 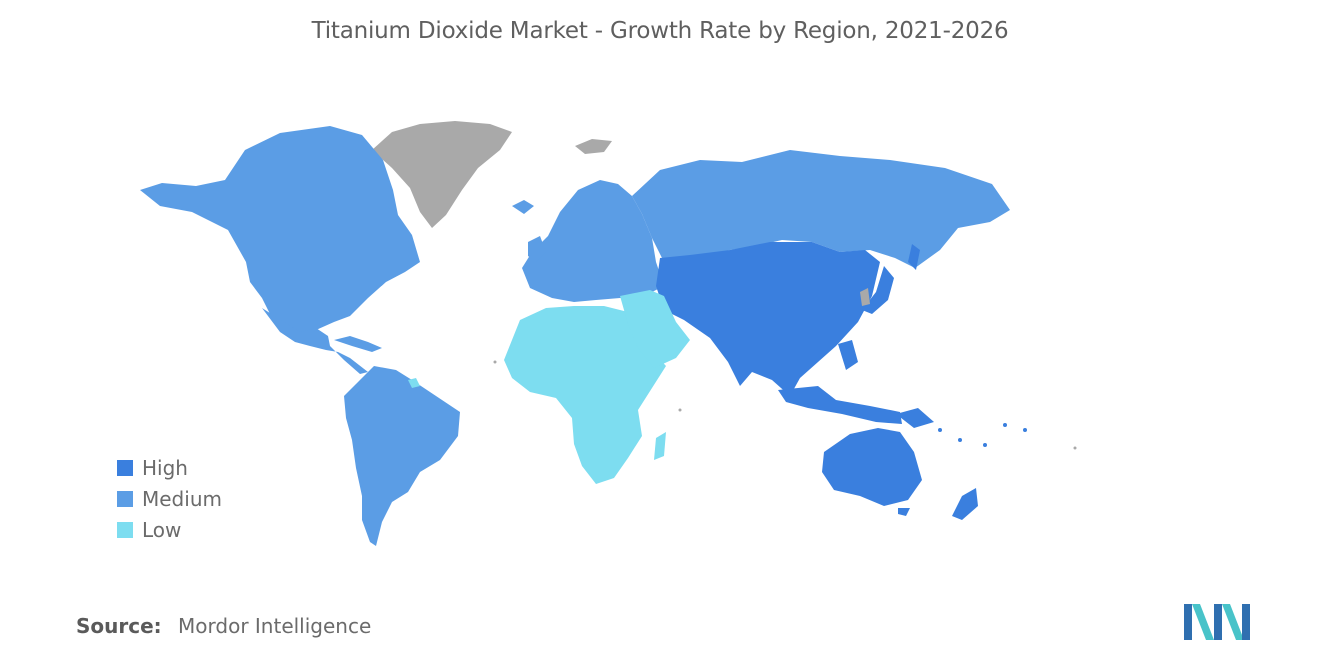 What do you see at coordinates (182, 498) in the screenshot?
I see `legend-label-medium: Medium` at bounding box center [182, 498].